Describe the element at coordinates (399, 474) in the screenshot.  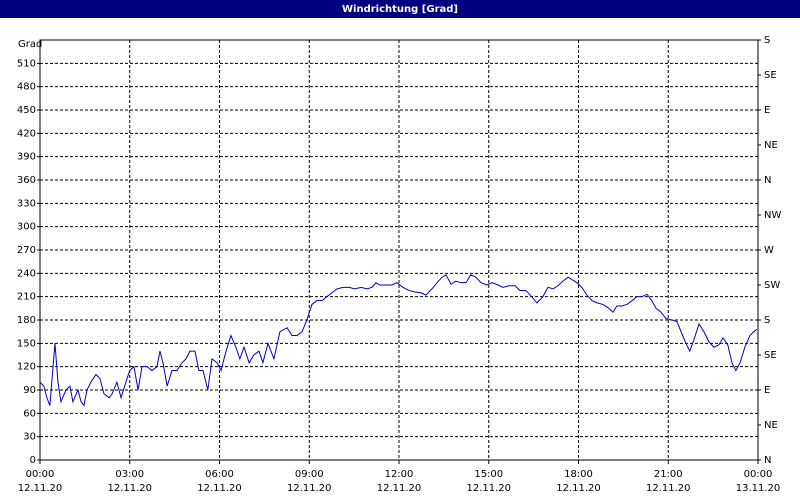
I see `x-tick-label: 12:00` at that location.